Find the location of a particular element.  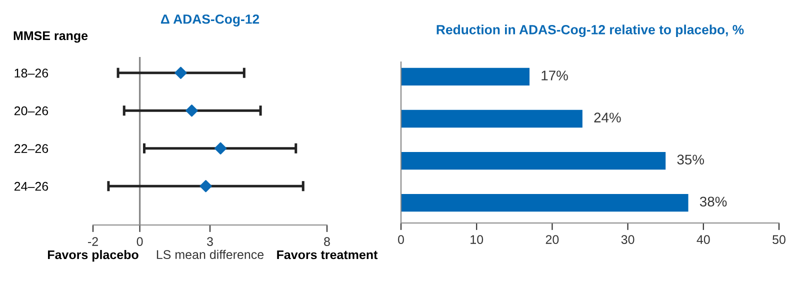

x-tick-label: 10 is located at coordinates (477, 239).